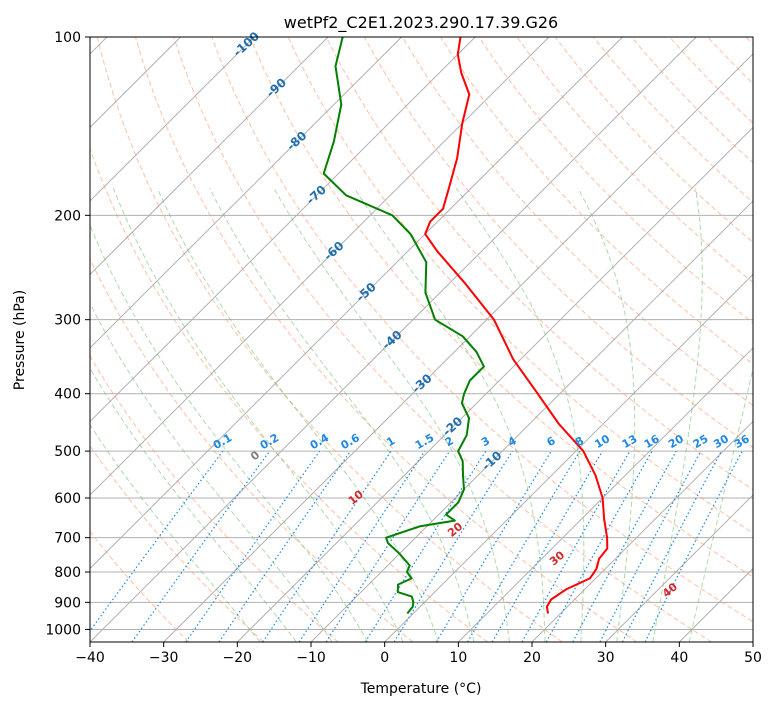  Describe the element at coordinates (90, 658) in the screenshot. I see `x-tick-label: −40` at that location.